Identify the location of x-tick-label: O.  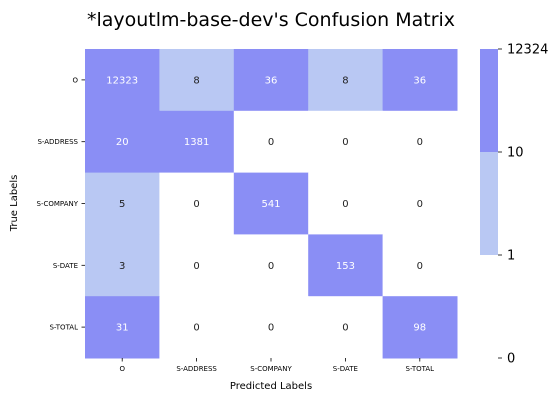
(122, 369).